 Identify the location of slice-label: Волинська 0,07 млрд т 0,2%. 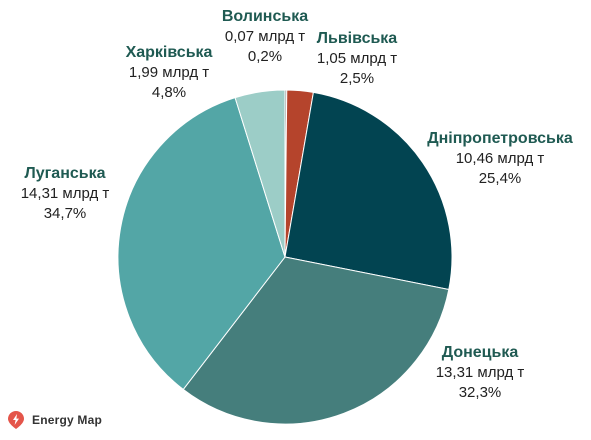
(265, 36).